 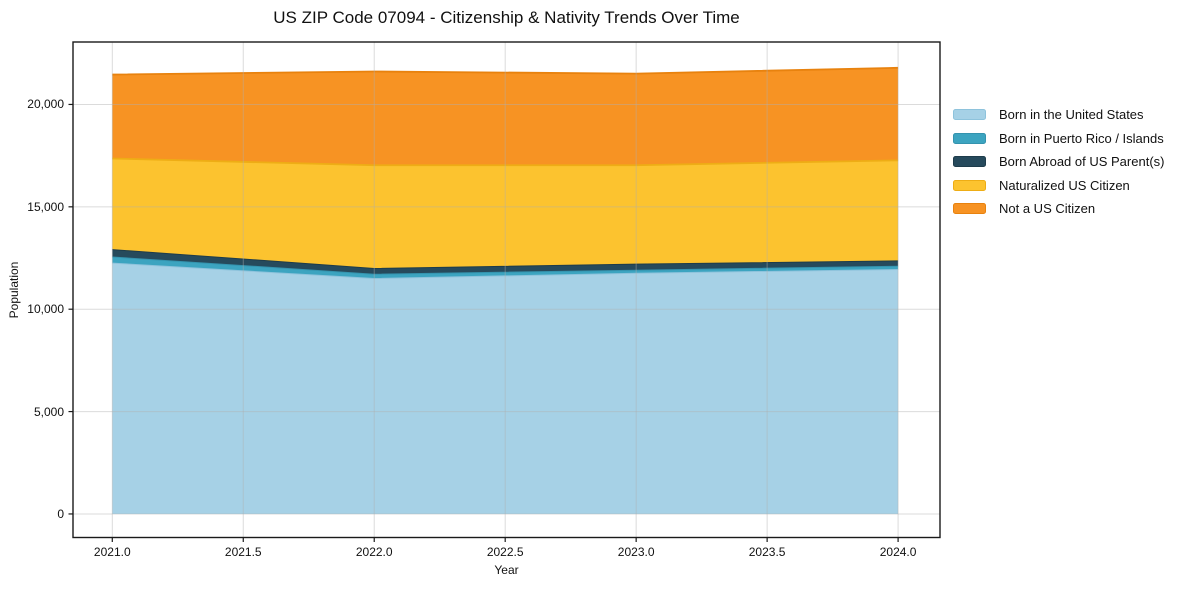 What do you see at coordinates (14, 290) in the screenshot?
I see `y-axis-label: Population` at bounding box center [14, 290].